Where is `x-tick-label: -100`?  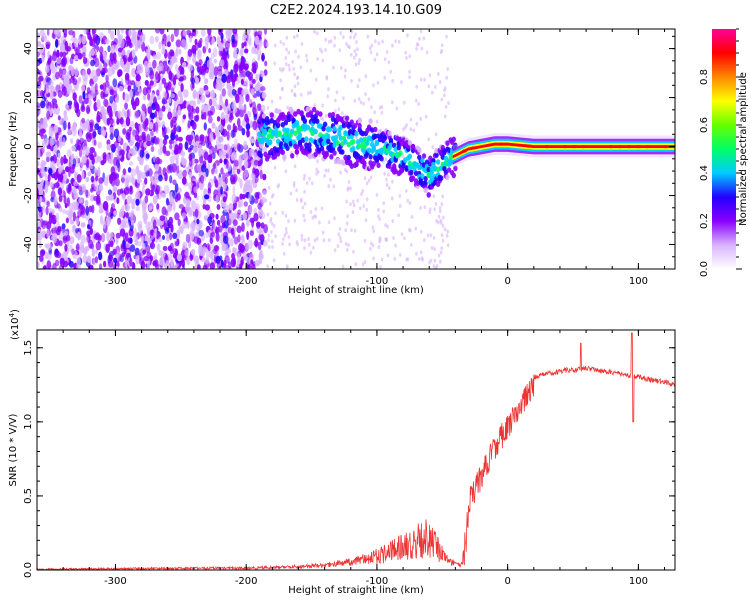
x-tick-label: -100 is located at coordinates (377, 581).